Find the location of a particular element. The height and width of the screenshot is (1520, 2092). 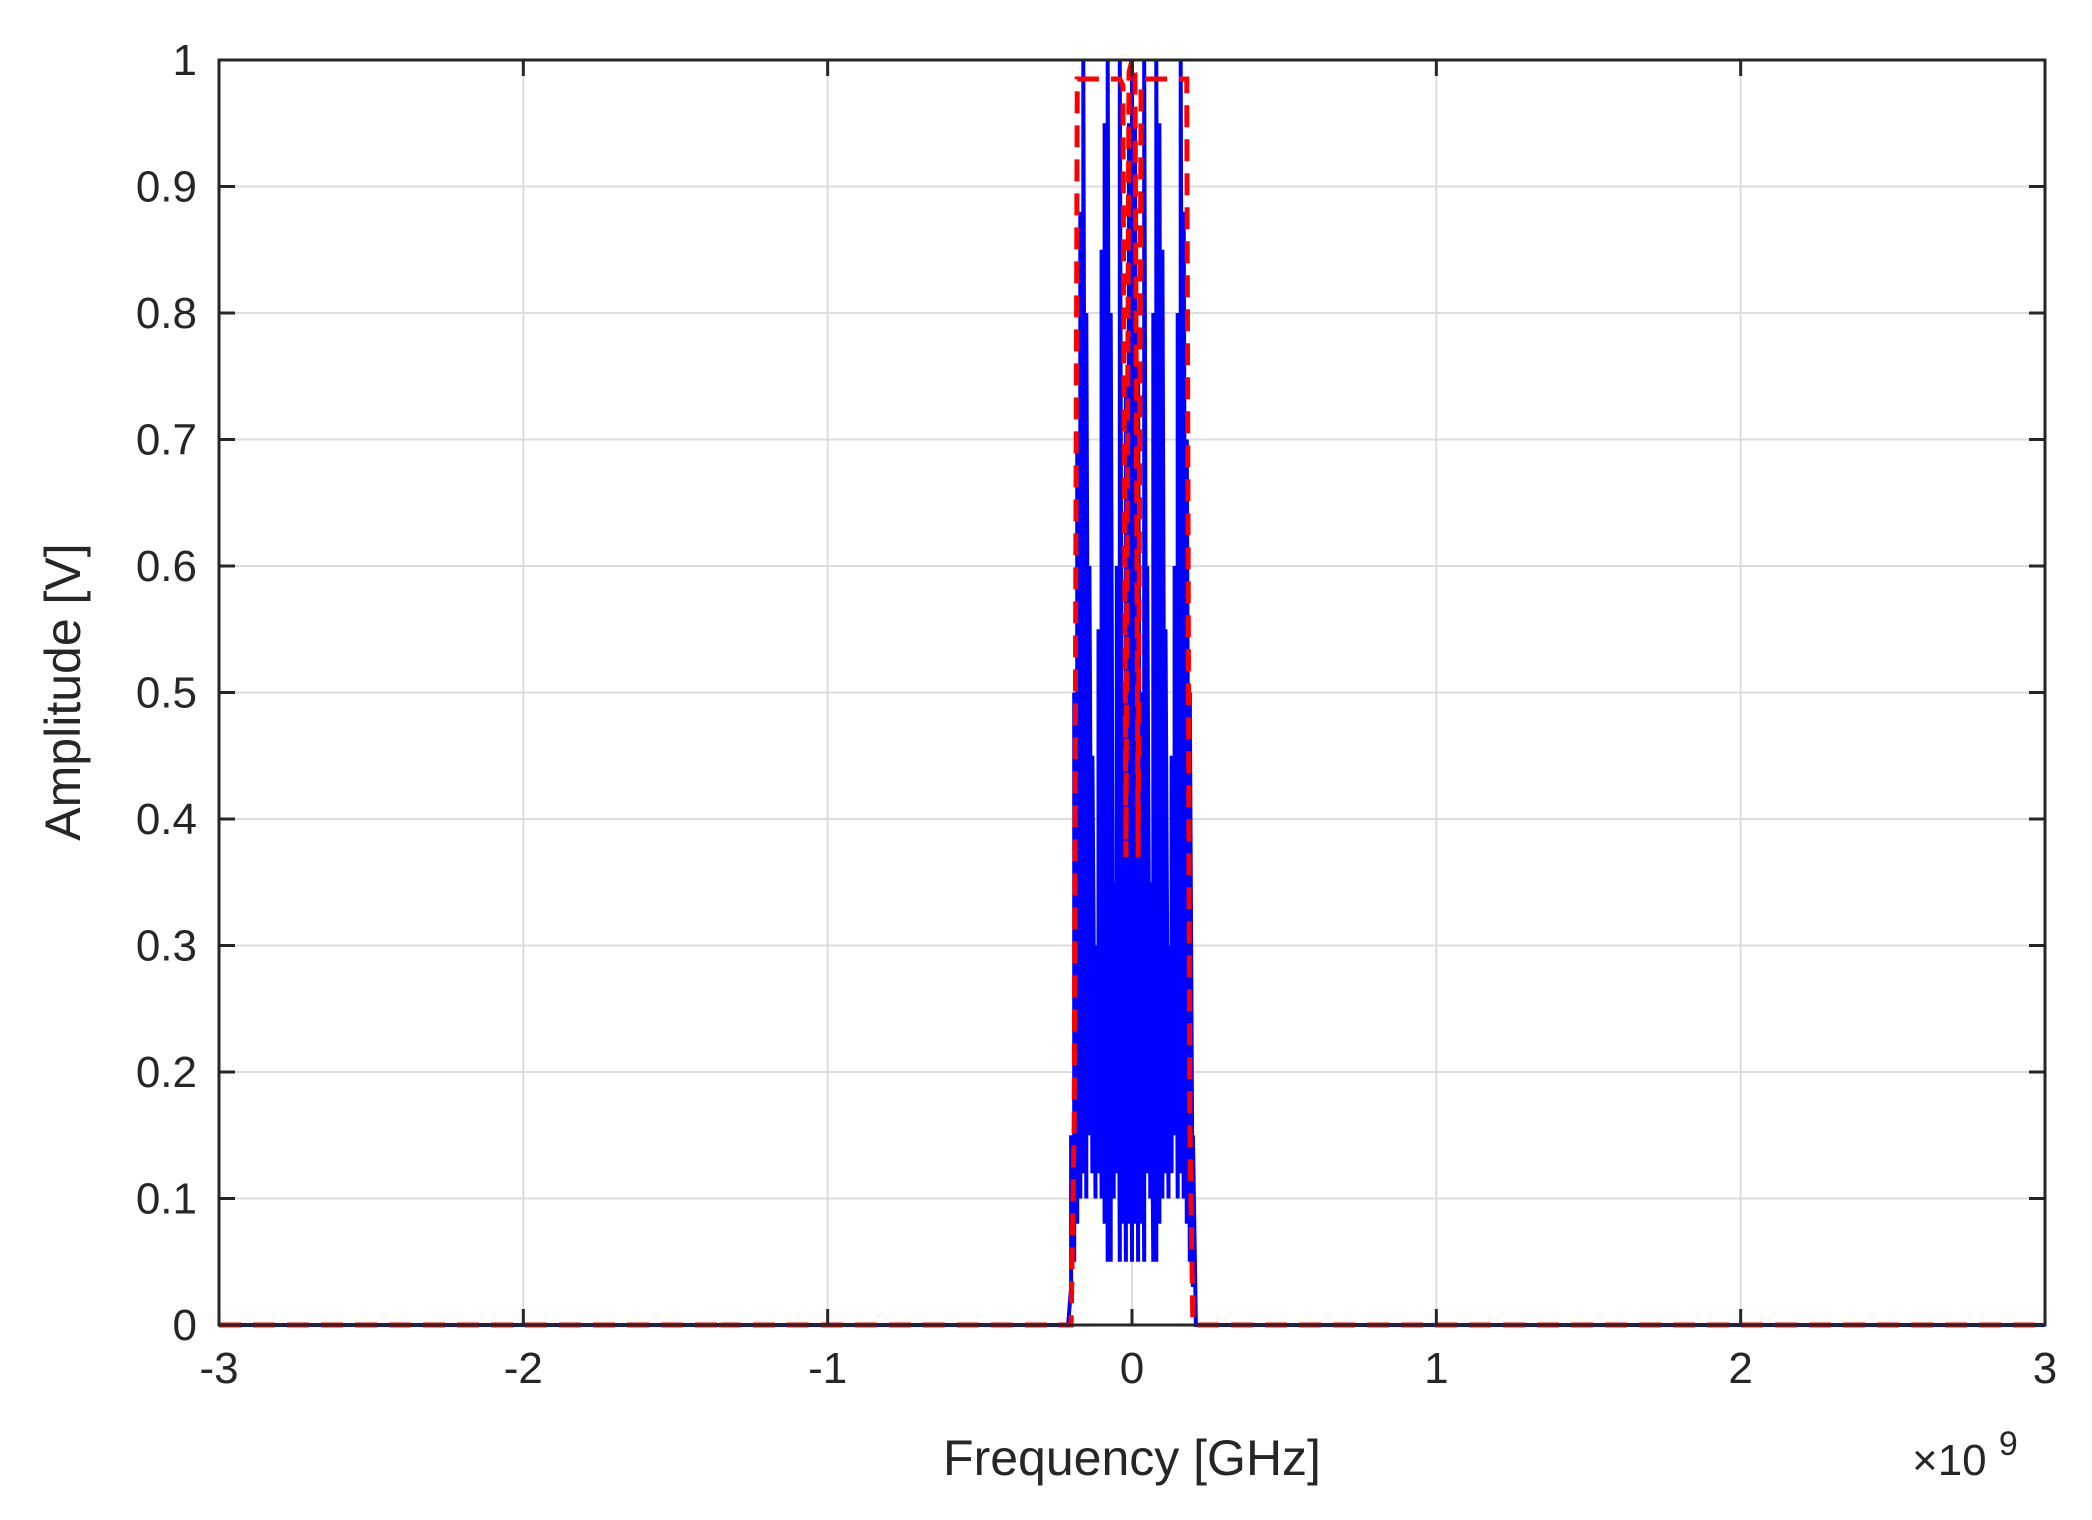

x-tick-labels: -3 -2 -1 0 1 2 3 is located at coordinates (1128, 1368).